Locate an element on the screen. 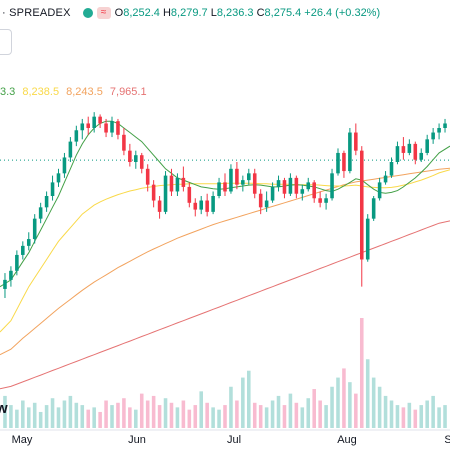 This screenshot has width=450, height=450. x-tick-label: S is located at coordinates (447, 440).